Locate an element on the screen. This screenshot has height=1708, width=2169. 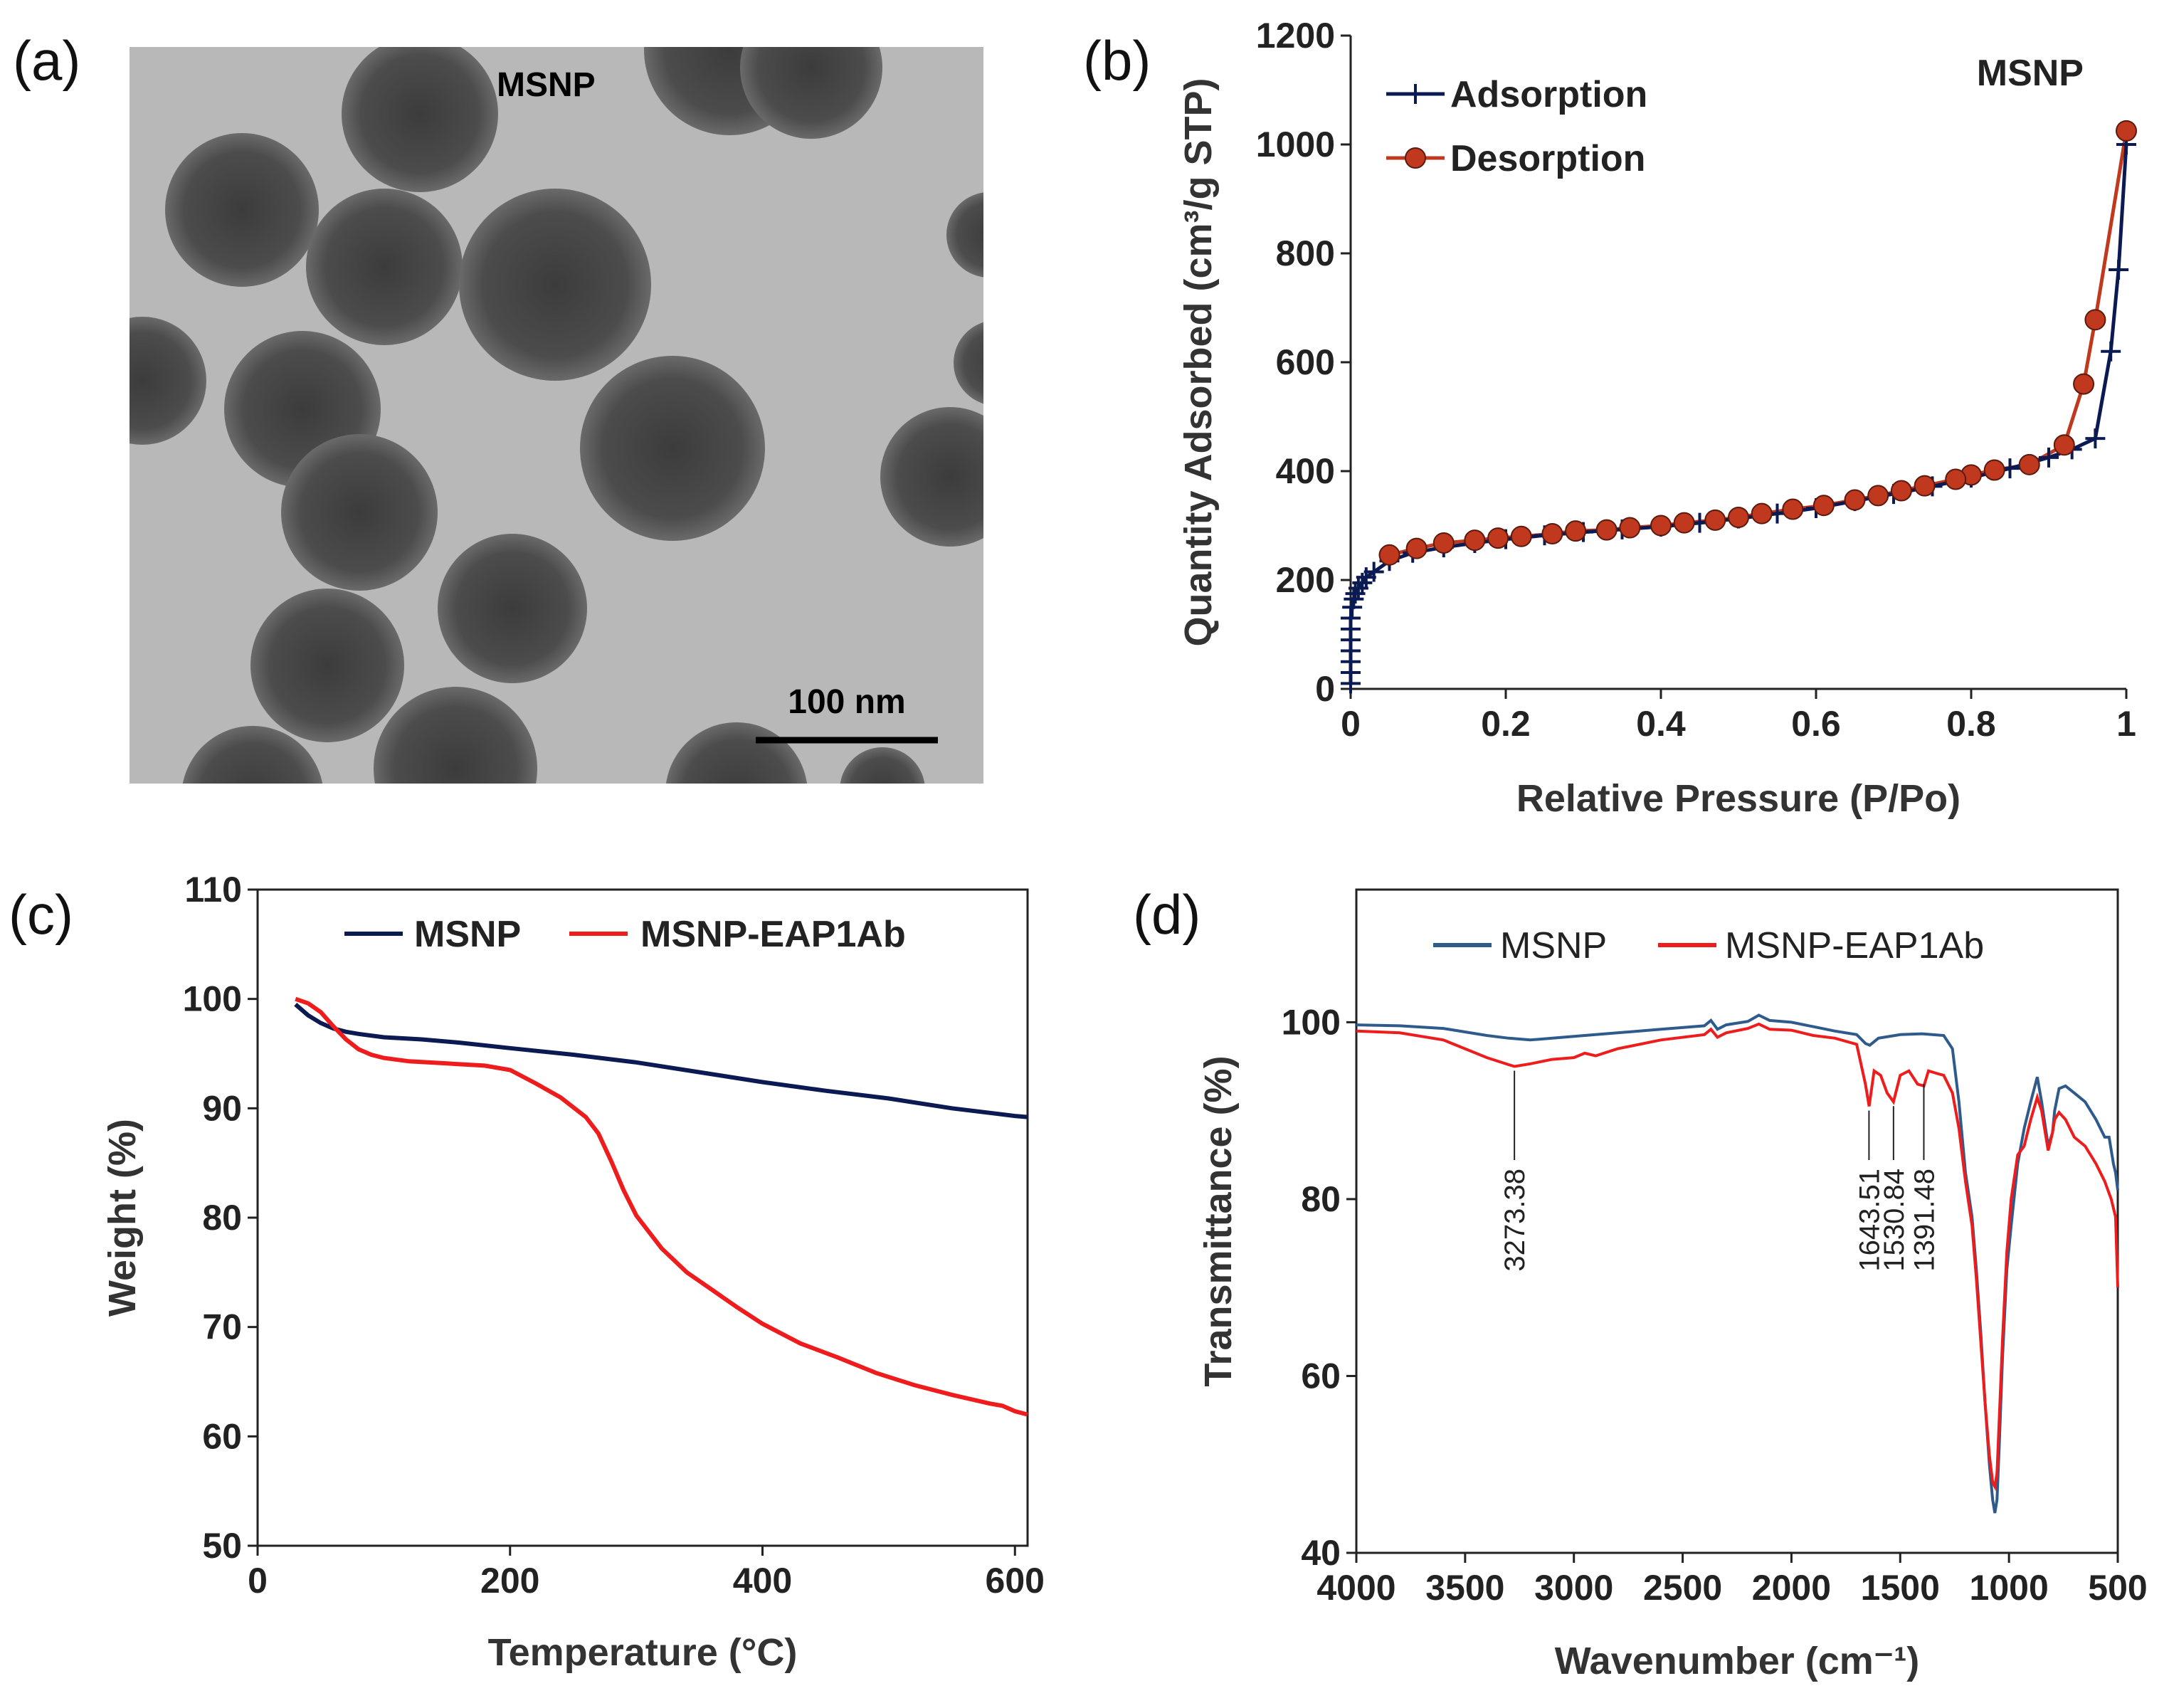
msnp-eap1ab-line is located at coordinates (661, 1206).